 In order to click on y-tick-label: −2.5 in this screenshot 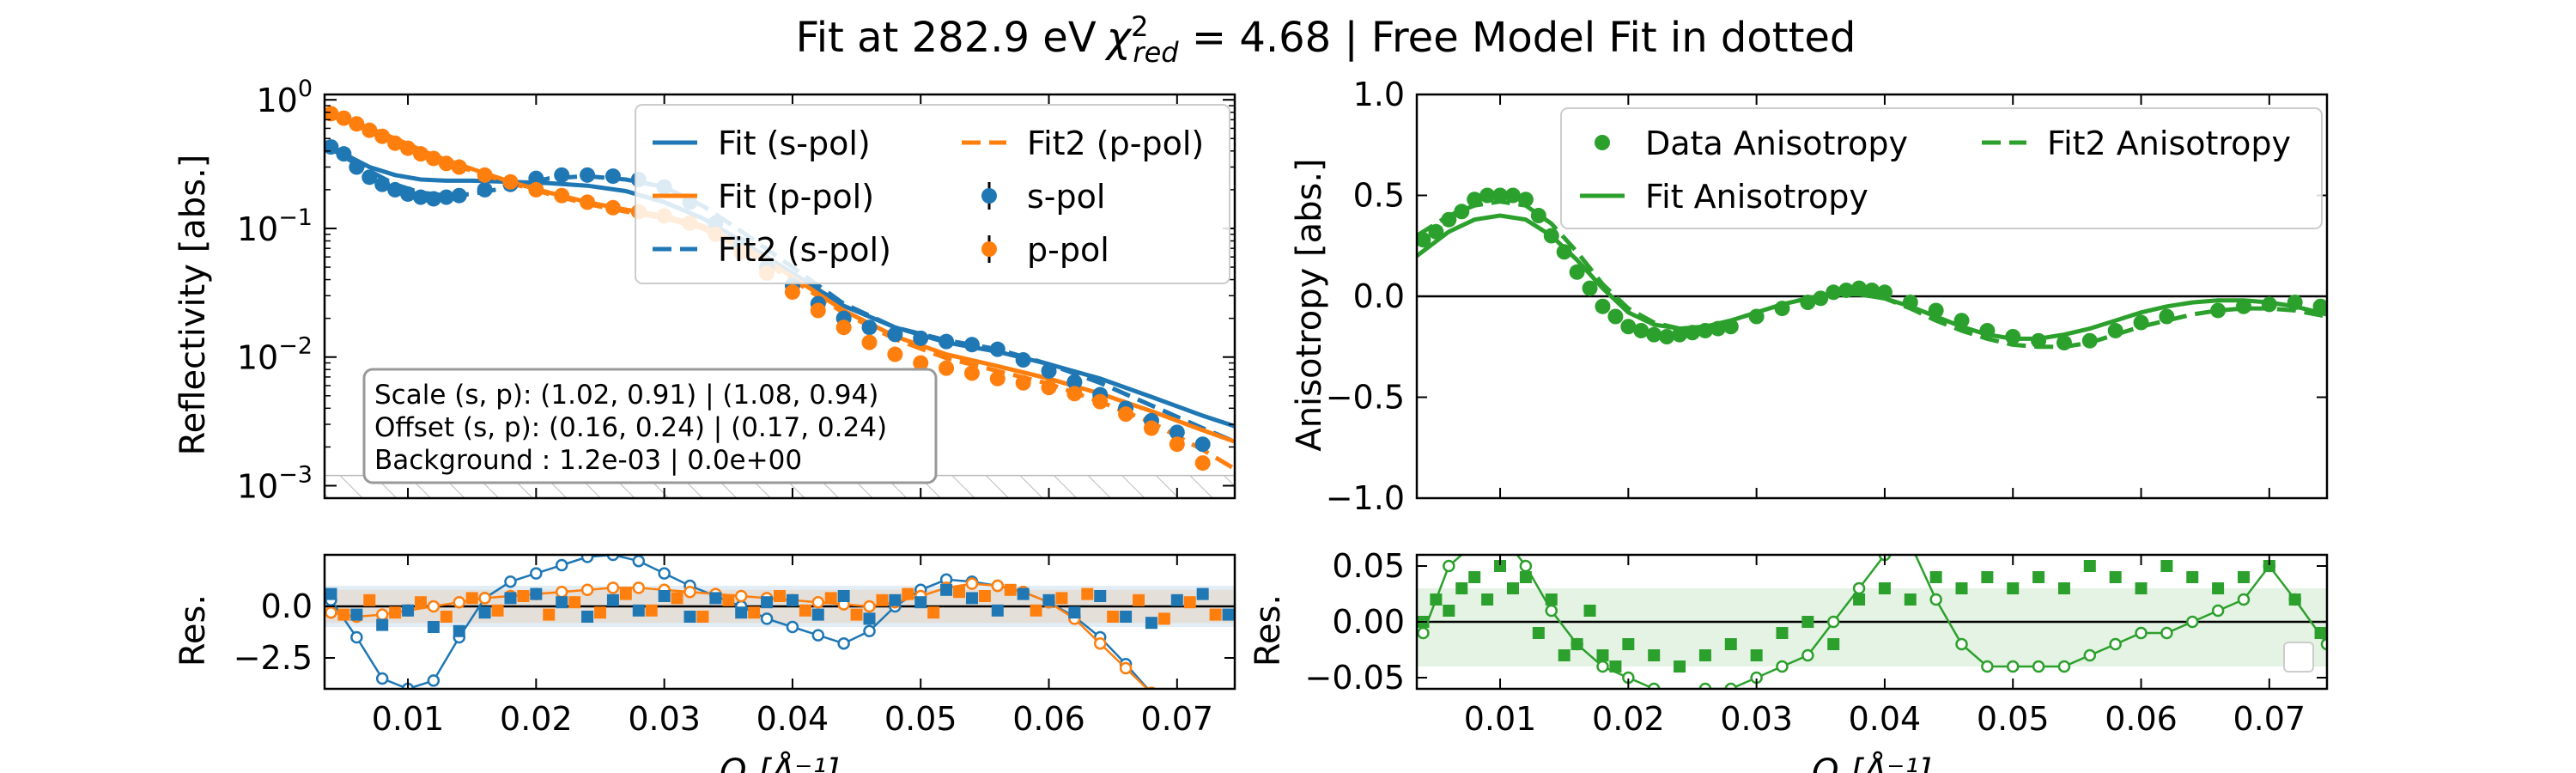, I will do `click(273, 658)`.